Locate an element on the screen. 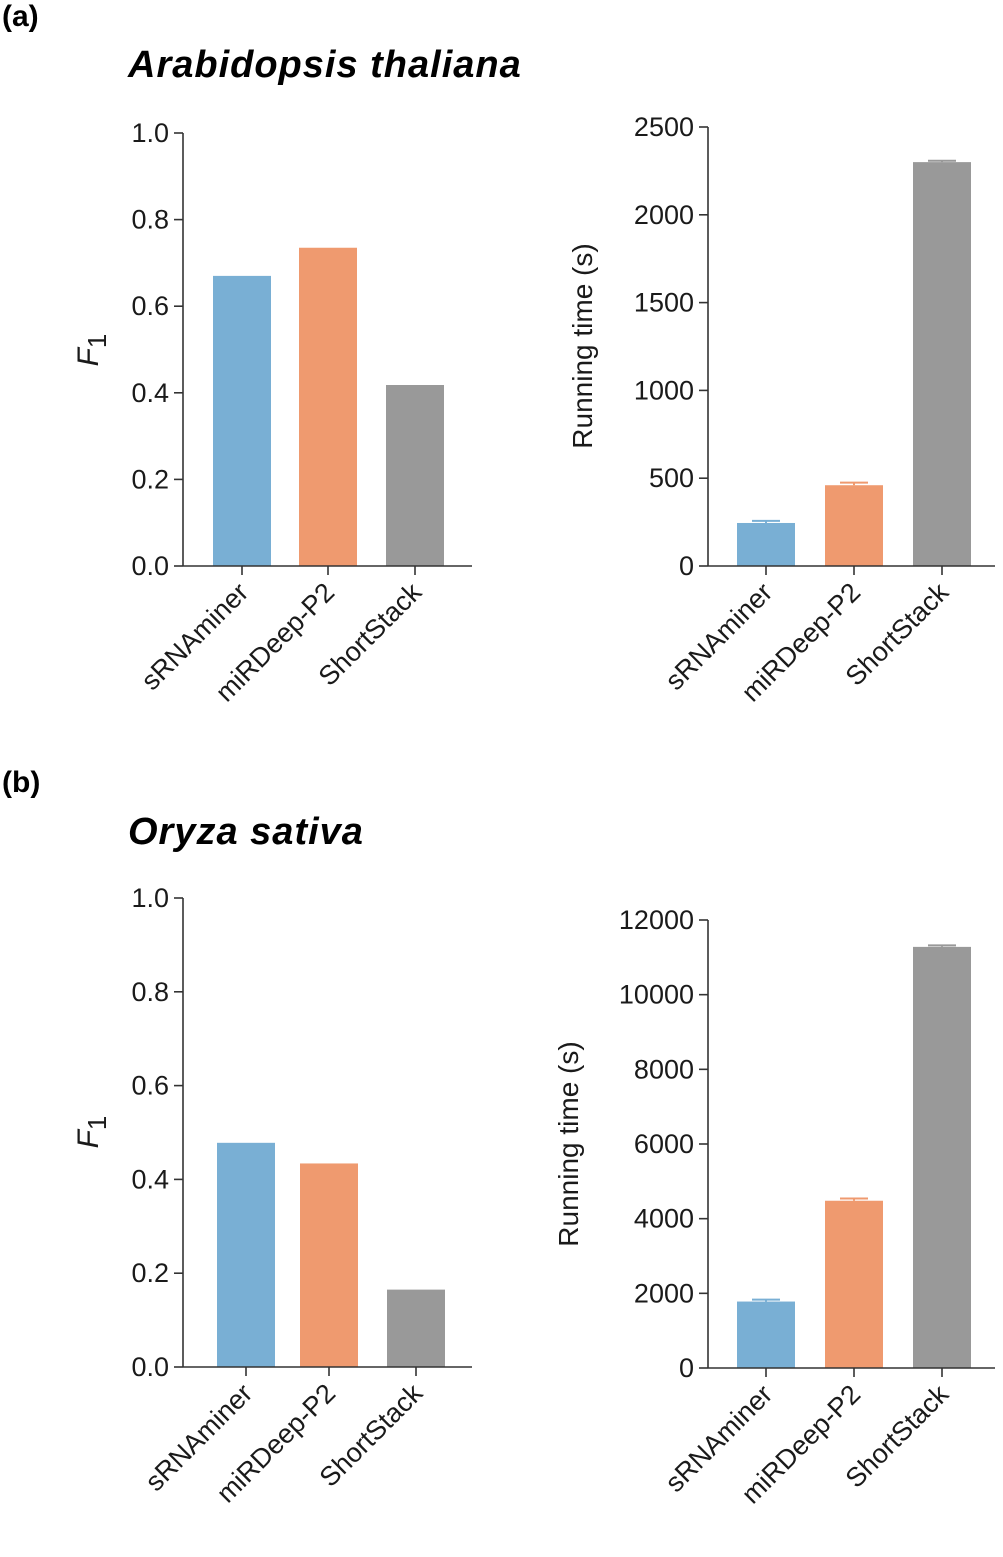 Image resolution: width=1003 pixels, height=1557 pixels. panel-a-species-title: Arabidopsis thaliana is located at coordinates (325, 65).